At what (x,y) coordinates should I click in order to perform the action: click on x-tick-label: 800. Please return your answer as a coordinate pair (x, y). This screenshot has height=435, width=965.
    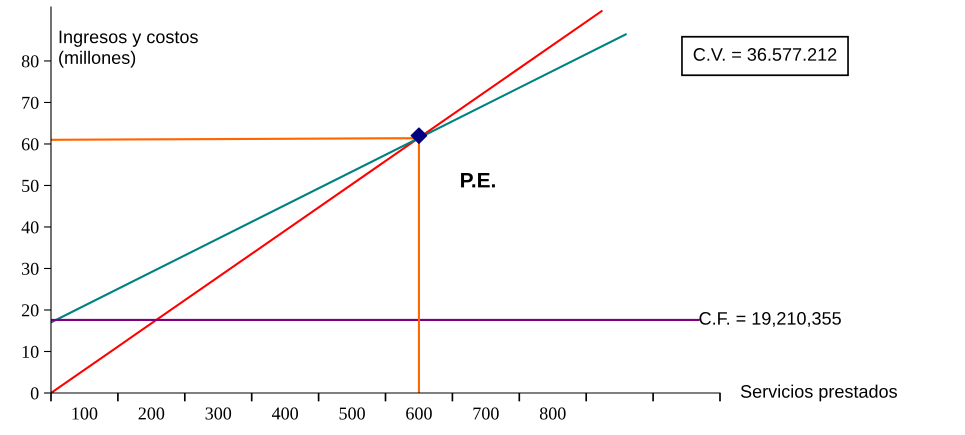
    Looking at the image, I should click on (553, 413).